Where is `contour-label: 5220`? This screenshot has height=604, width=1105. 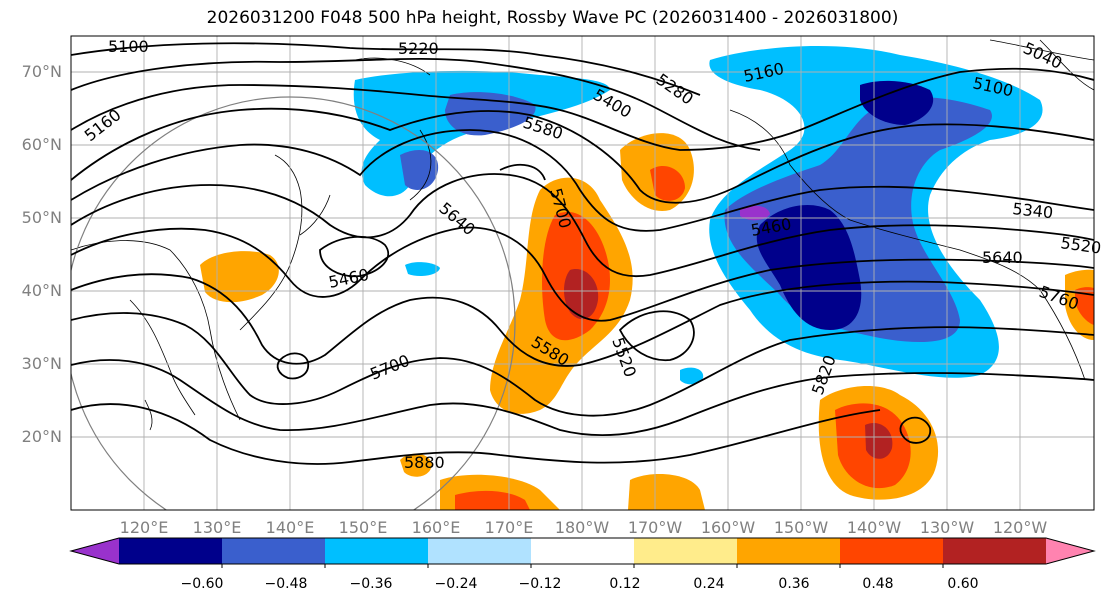
contour-label: 5220 is located at coordinates (418, 48).